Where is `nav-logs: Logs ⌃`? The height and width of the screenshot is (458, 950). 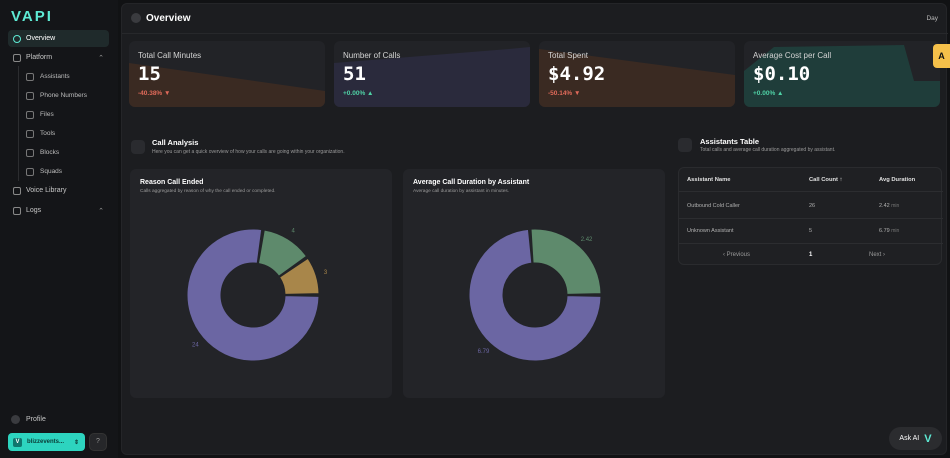
nav-logs: Logs ⌃ is located at coordinates (58, 210).